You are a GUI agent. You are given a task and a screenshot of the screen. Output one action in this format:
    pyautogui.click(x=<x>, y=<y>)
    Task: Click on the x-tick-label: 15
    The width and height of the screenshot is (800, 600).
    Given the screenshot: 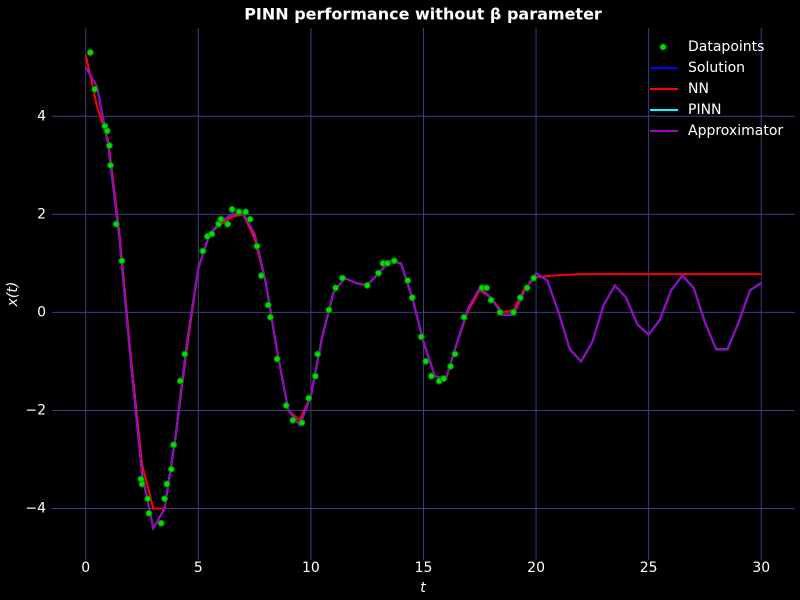 What is the action you would take?
    pyautogui.click(x=424, y=568)
    